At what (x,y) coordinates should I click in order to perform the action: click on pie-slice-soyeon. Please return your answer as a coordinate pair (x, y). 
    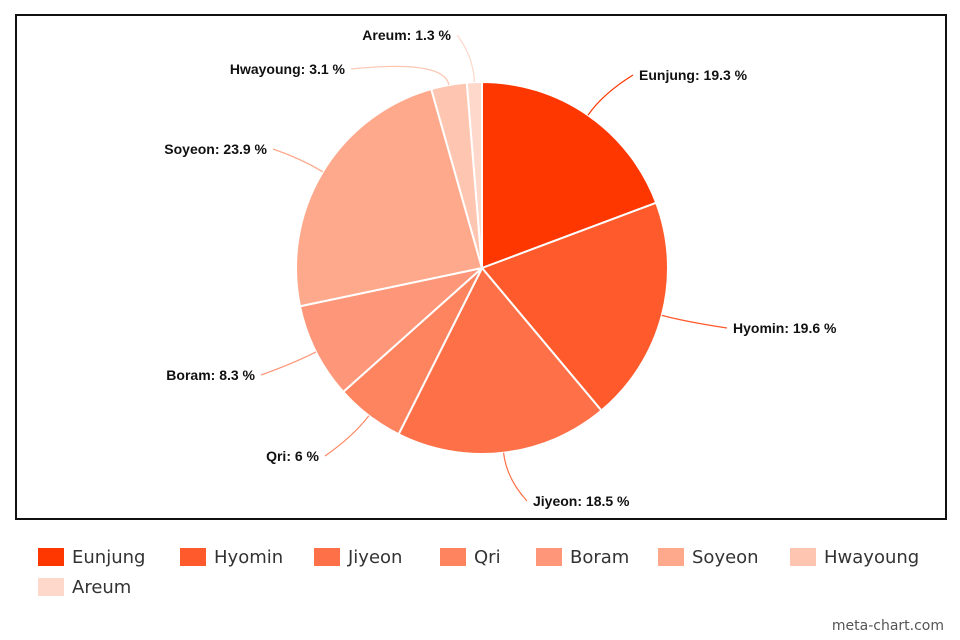
    Looking at the image, I should click on (389, 197).